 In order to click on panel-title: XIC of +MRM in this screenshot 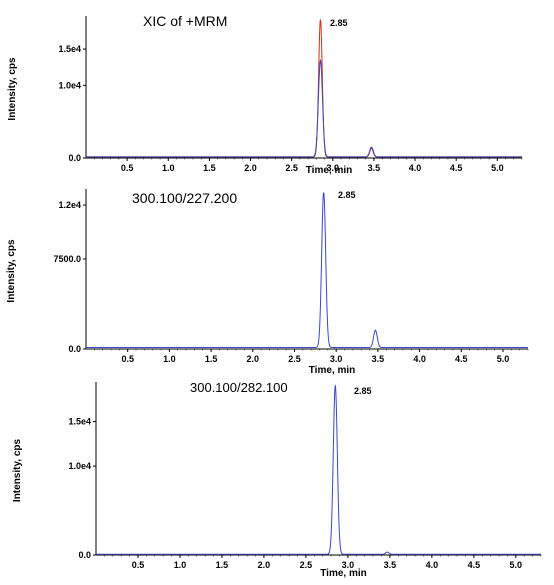, I will do `click(185, 21)`.